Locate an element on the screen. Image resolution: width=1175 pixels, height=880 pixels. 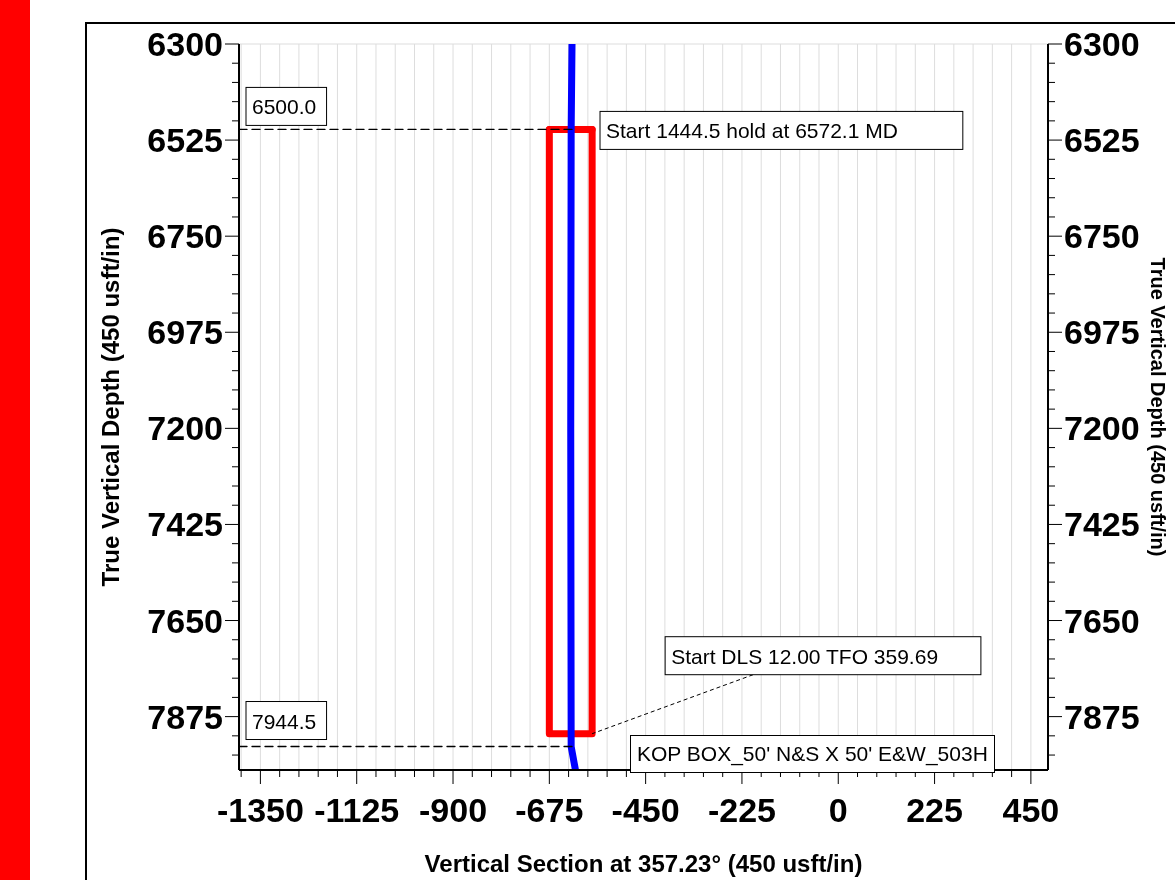
y2-axis-title: True Vertical Depth (450 usft/in) is located at coordinates (1157, 407).